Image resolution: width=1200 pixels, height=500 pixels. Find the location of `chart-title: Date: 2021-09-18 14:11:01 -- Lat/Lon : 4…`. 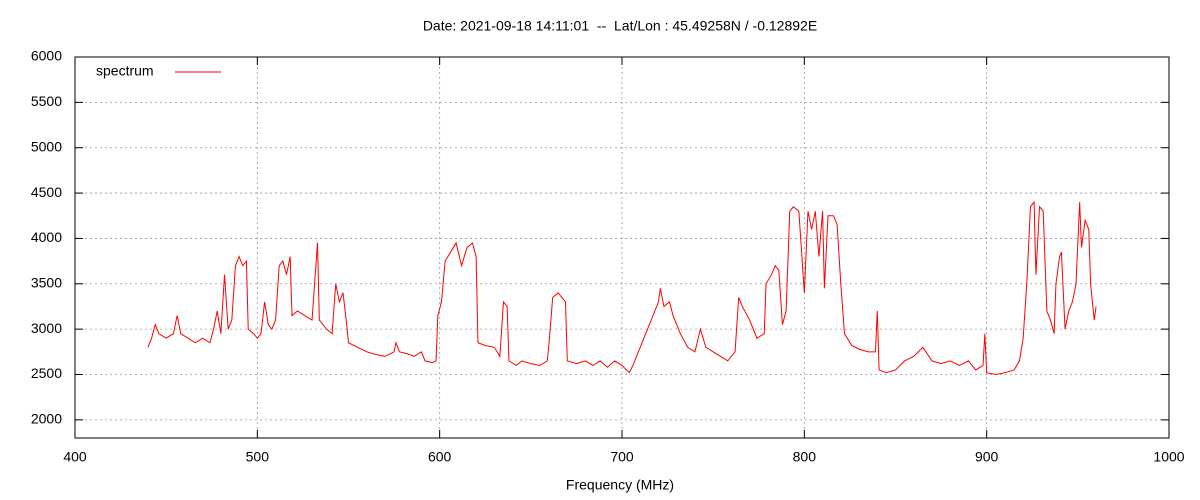

chart-title: Date: 2021-09-18 14:11:01 -- Lat/Lon : 4… is located at coordinates (620, 26).